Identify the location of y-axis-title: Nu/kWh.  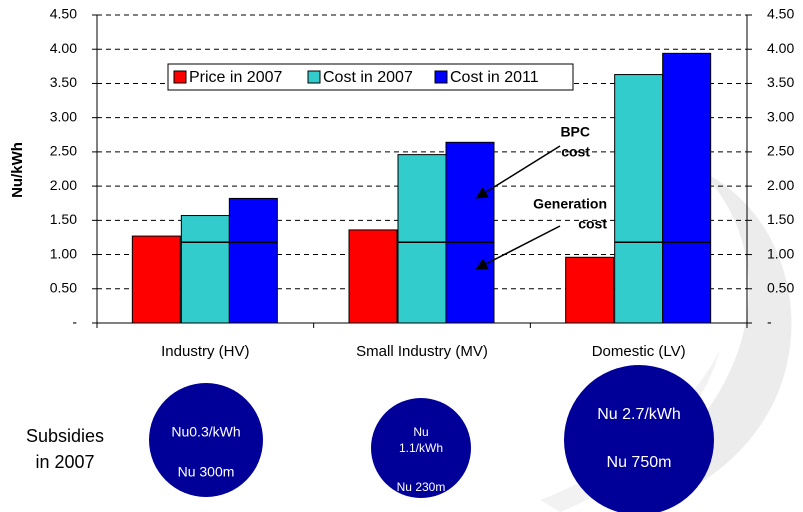
(17, 170).